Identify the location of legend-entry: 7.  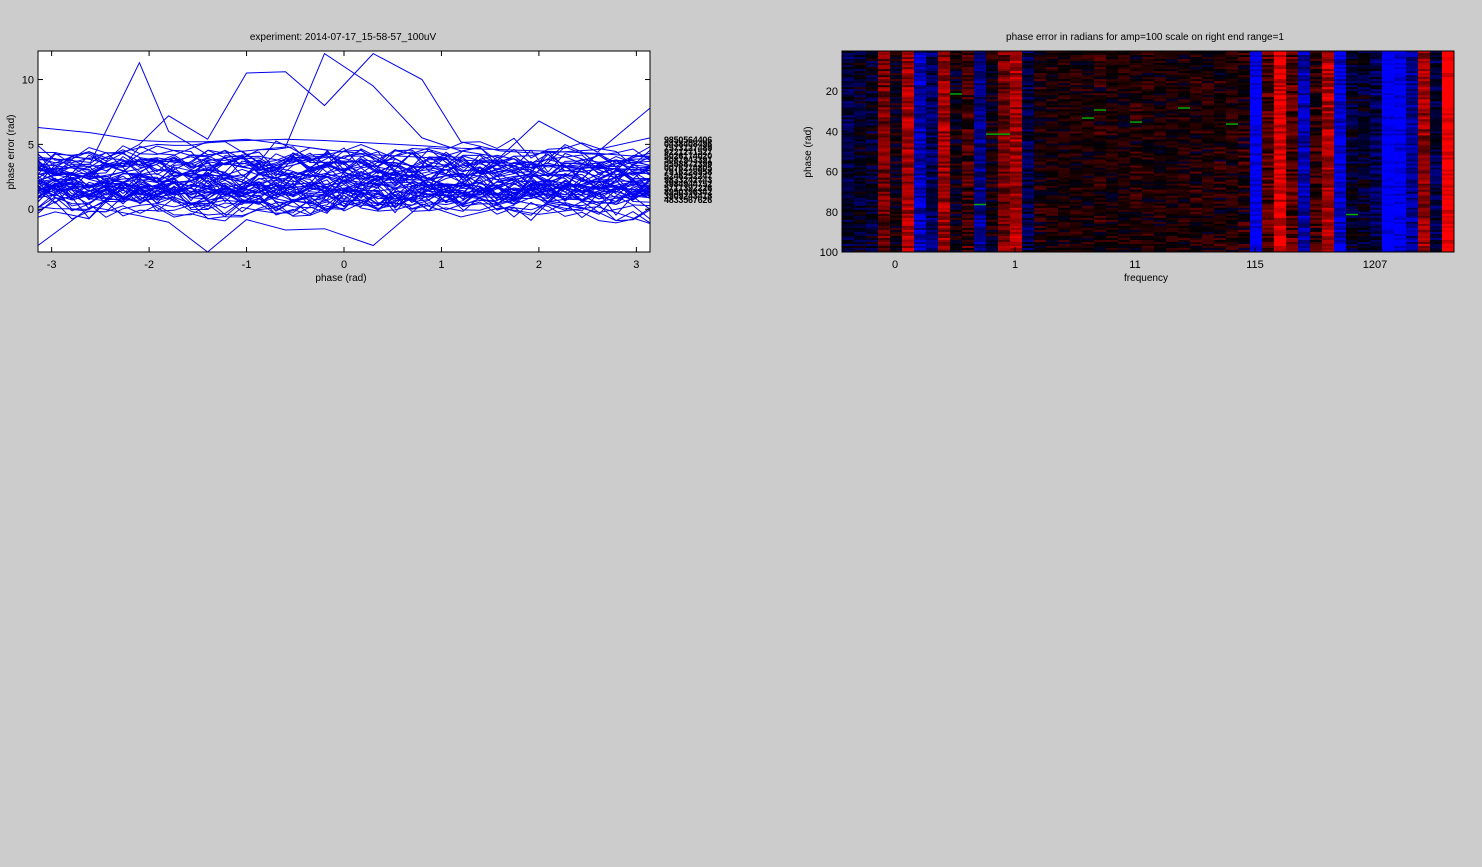
(676, 148).